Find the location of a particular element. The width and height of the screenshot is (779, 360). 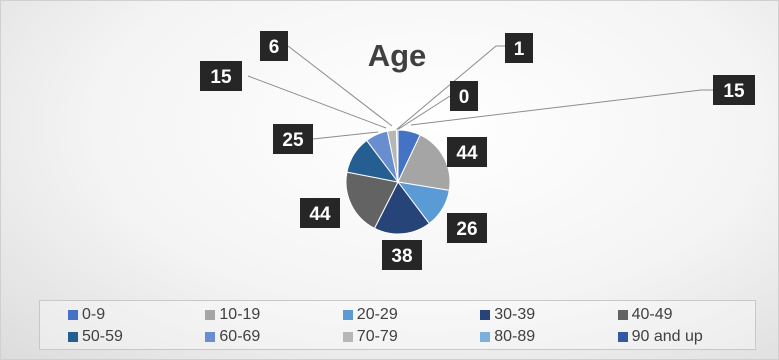

data-label-value: 25 is located at coordinates (293, 140).